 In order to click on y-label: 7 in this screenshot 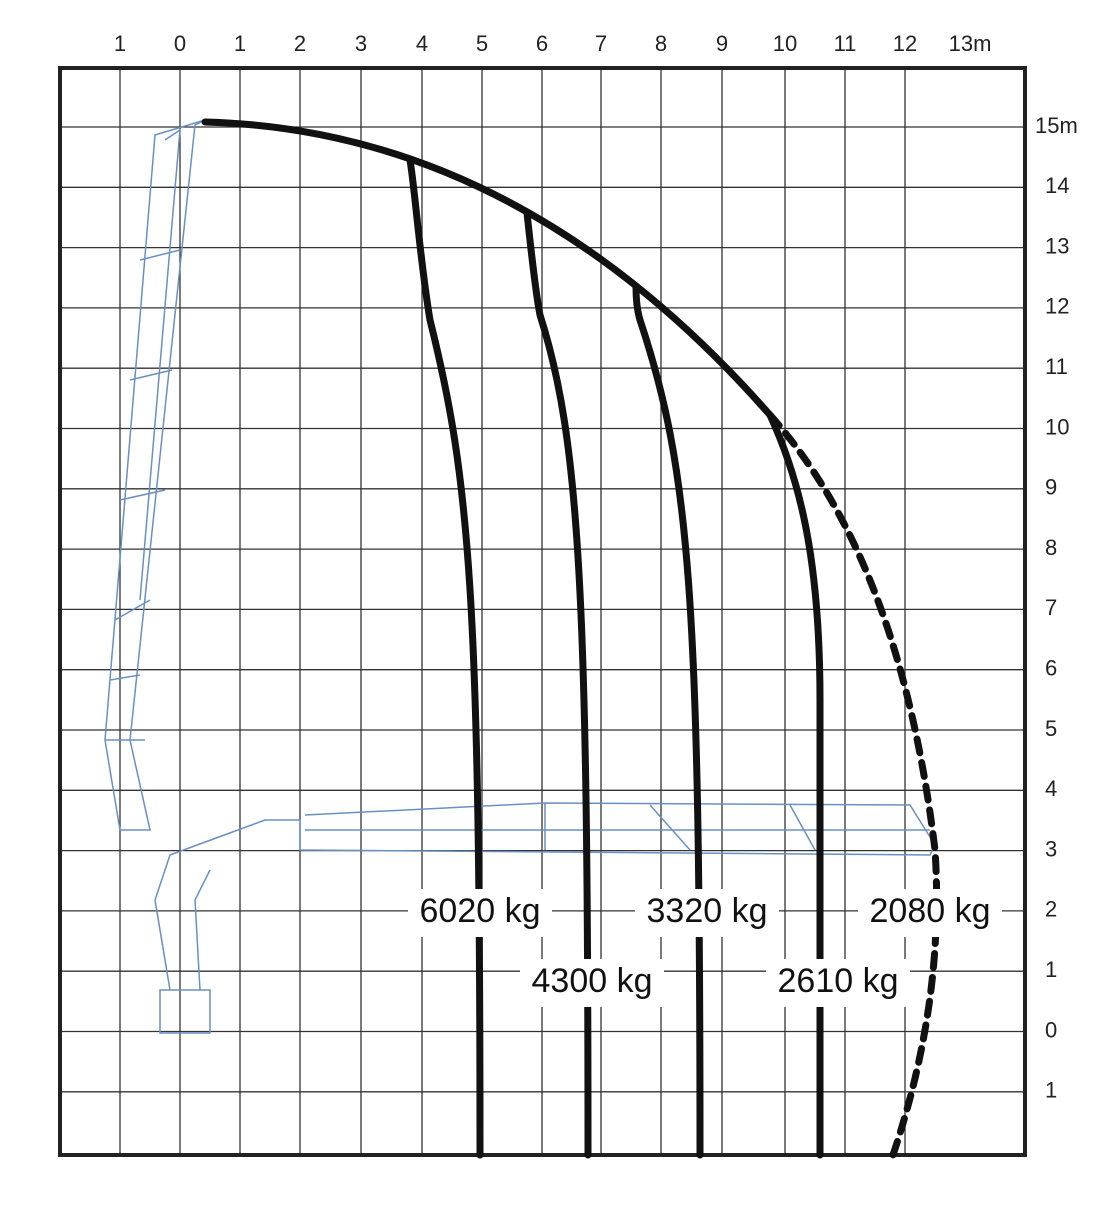, I will do `click(1051, 607)`.